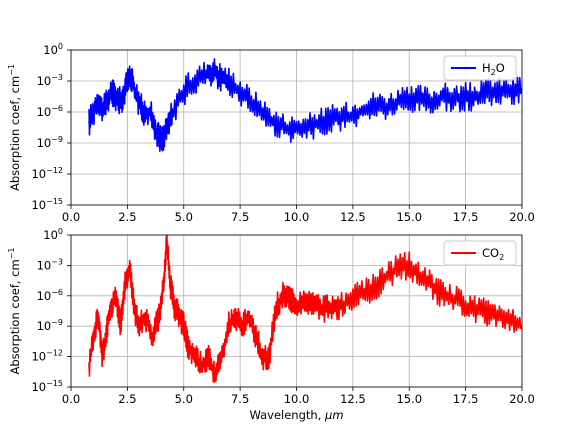 This screenshot has width=581, height=440. Describe the element at coordinates (47, 173) in the screenshot. I see `y-tick-label: 10⁻¹²` at that location.